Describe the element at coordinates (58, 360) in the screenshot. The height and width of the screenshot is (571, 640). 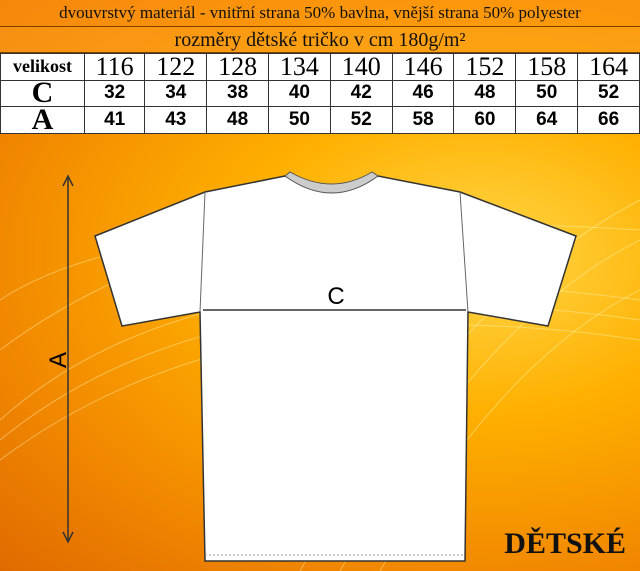
I see `length-label: A` at that location.